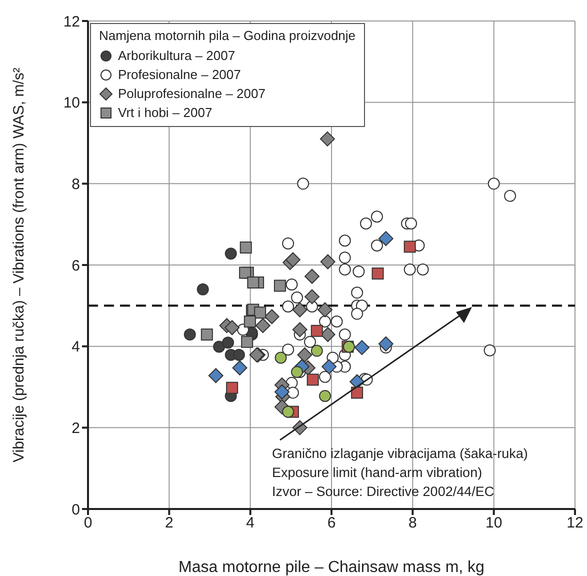 The width and height of the screenshot is (587, 576). What do you see at coordinates (71, 21) in the screenshot?
I see `y-tick-label: 12` at bounding box center [71, 21].